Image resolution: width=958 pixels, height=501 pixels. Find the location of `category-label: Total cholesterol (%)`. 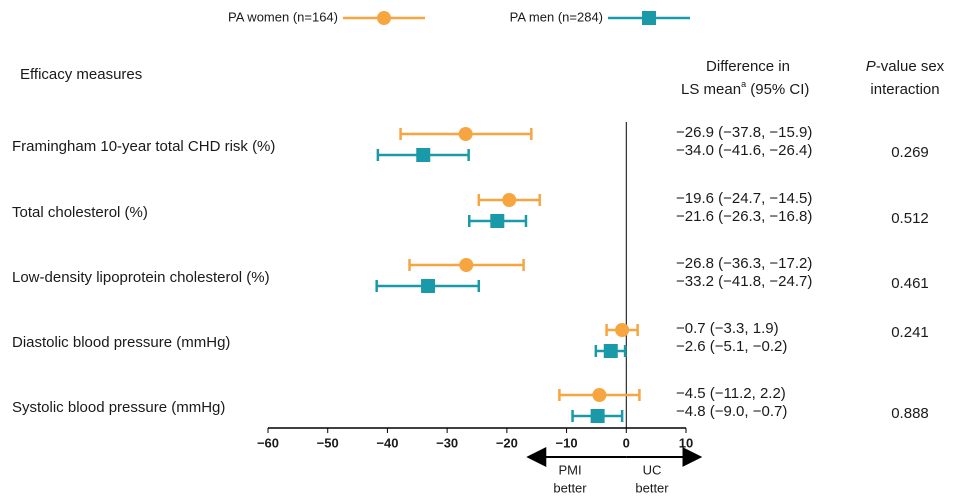

category-label: Total cholesterol (%) is located at coordinates (80, 212).